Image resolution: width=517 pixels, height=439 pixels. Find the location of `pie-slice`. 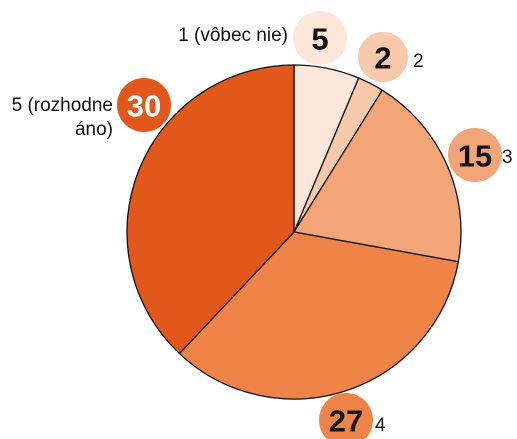

pie-slice is located at coordinates (377, 176).